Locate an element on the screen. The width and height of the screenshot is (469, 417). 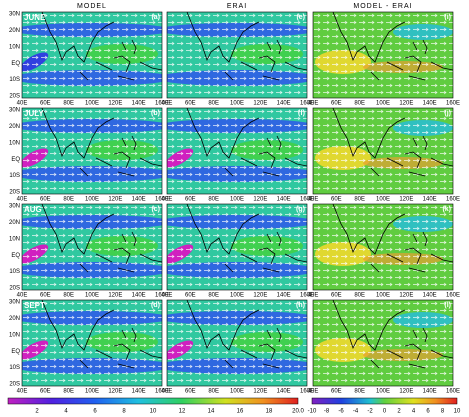
panel-label: (g) is located at coordinates (300, 209).